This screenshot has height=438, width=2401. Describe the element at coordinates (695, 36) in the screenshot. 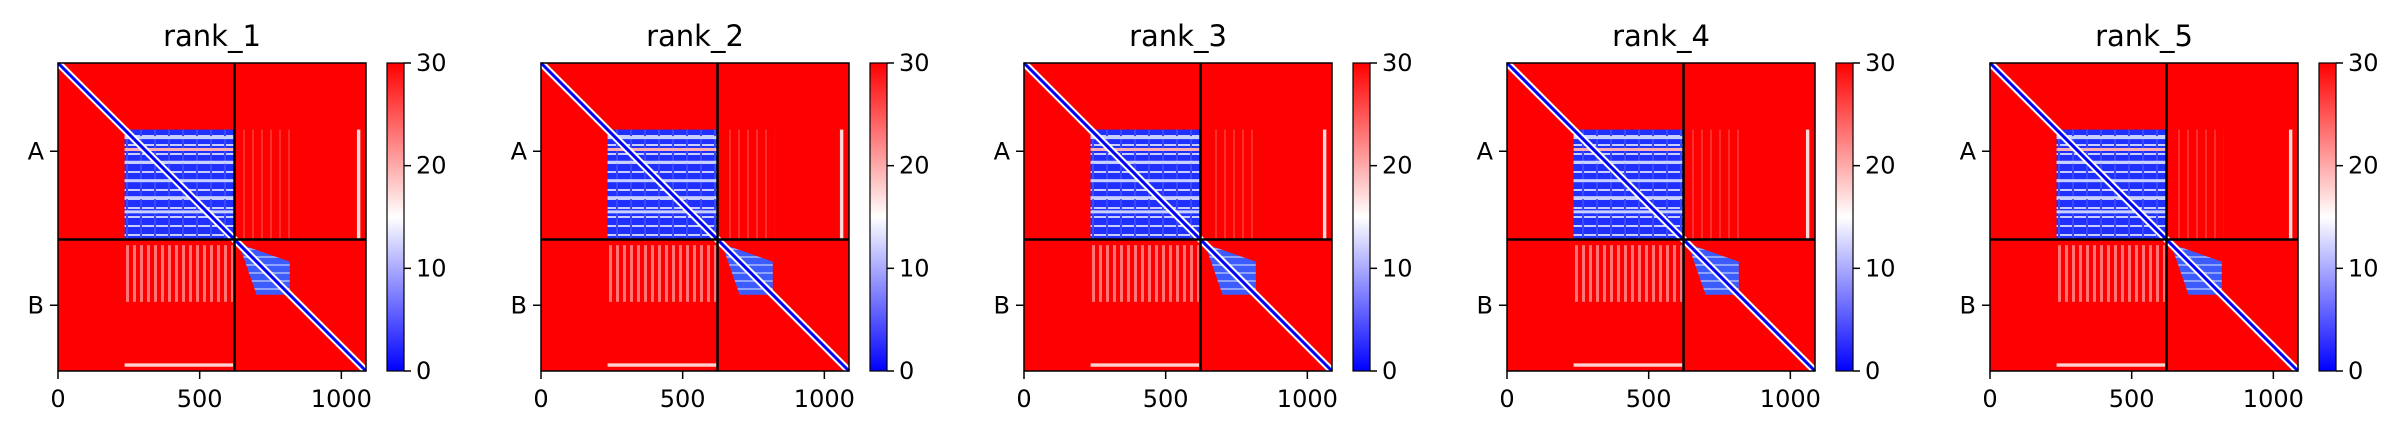

I see `panel-title: rank_2` at that location.